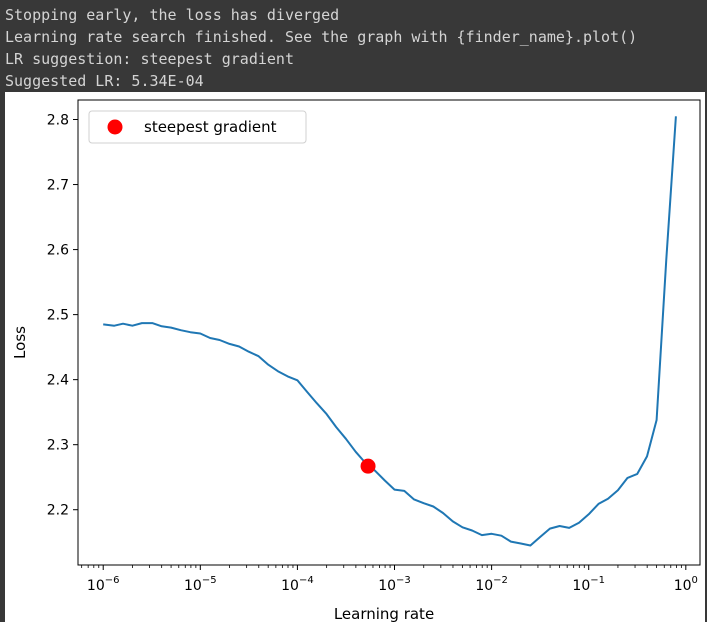 This screenshot has width=707, height=622. What do you see at coordinates (20, 342) in the screenshot?
I see `y-axis-label: Loss` at bounding box center [20, 342].